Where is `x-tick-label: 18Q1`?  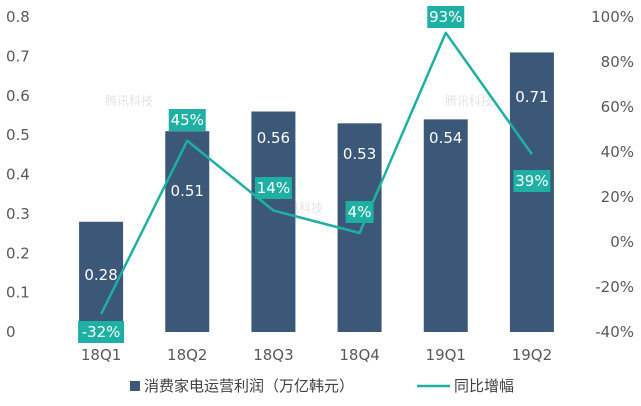 x-tick-label: 18Q1 is located at coordinates (101, 355).